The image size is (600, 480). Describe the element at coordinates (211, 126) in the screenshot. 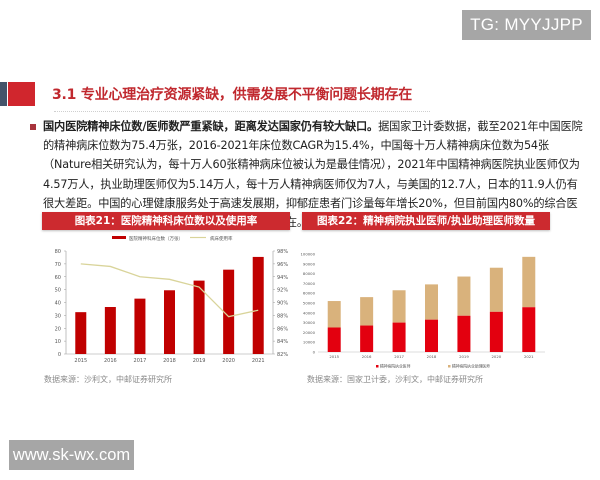

I see `lead-sentence: 国内医院精神床位数/医师数严重紧缺，距离发达国家仍有较大缺口。` at that location.